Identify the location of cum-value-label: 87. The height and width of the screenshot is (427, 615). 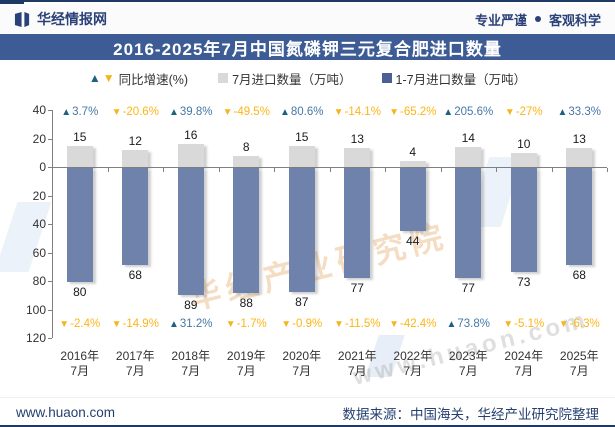
(302, 301).